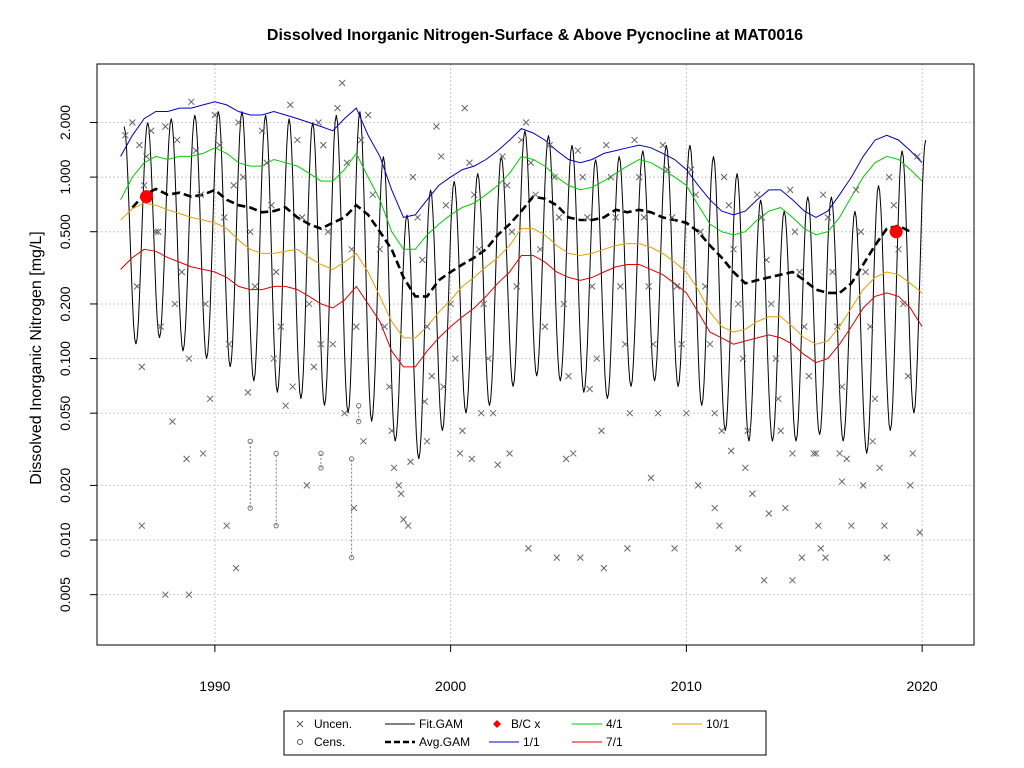 The height and width of the screenshot is (768, 1024). Describe the element at coordinates (497, 724) in the screenshot. I see `legend-key` at that location.